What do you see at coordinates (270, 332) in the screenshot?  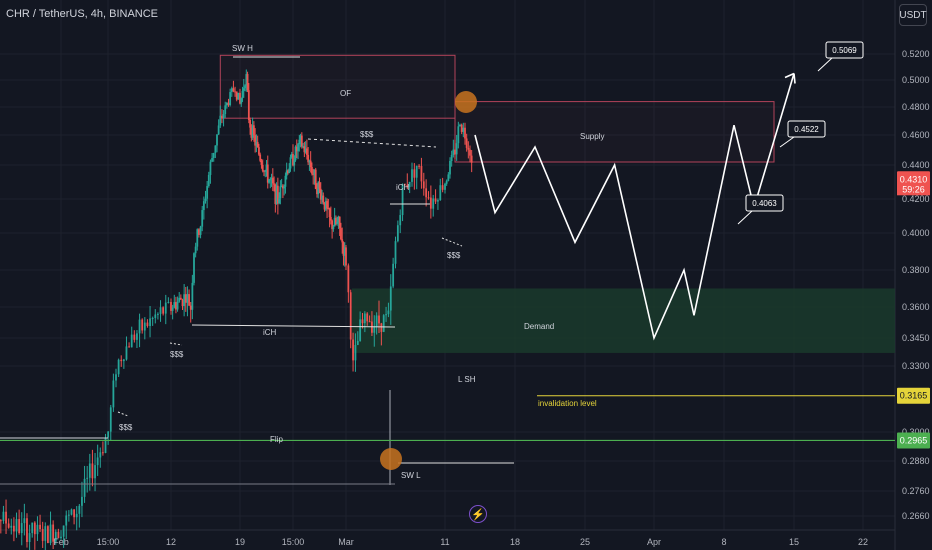 I see `label-ich-left: iCH` at bounding box center [270, 332].